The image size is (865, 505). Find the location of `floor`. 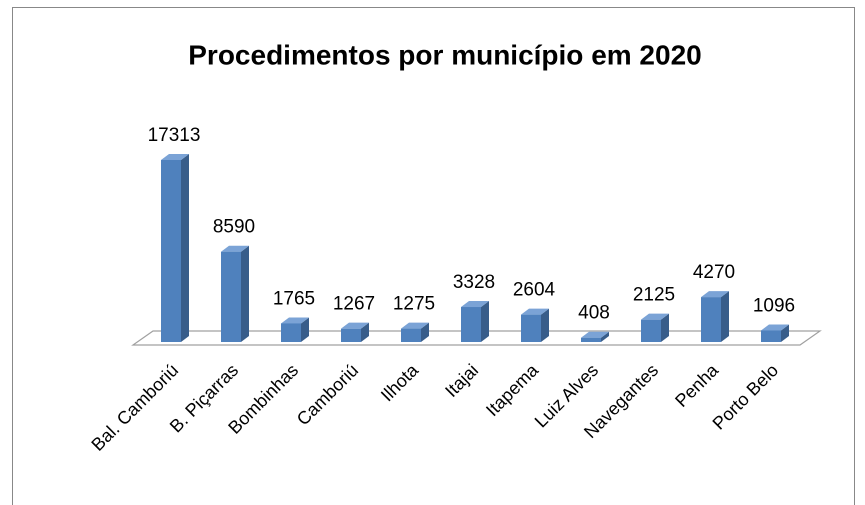

floor is located at coordinates (476, 338).